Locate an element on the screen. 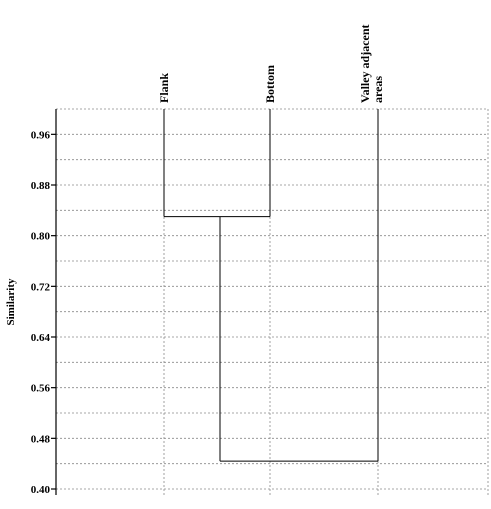 The height and width of the screenshot is (509, 491). leaf-label: Bottom is located at coordinates (270, 84).